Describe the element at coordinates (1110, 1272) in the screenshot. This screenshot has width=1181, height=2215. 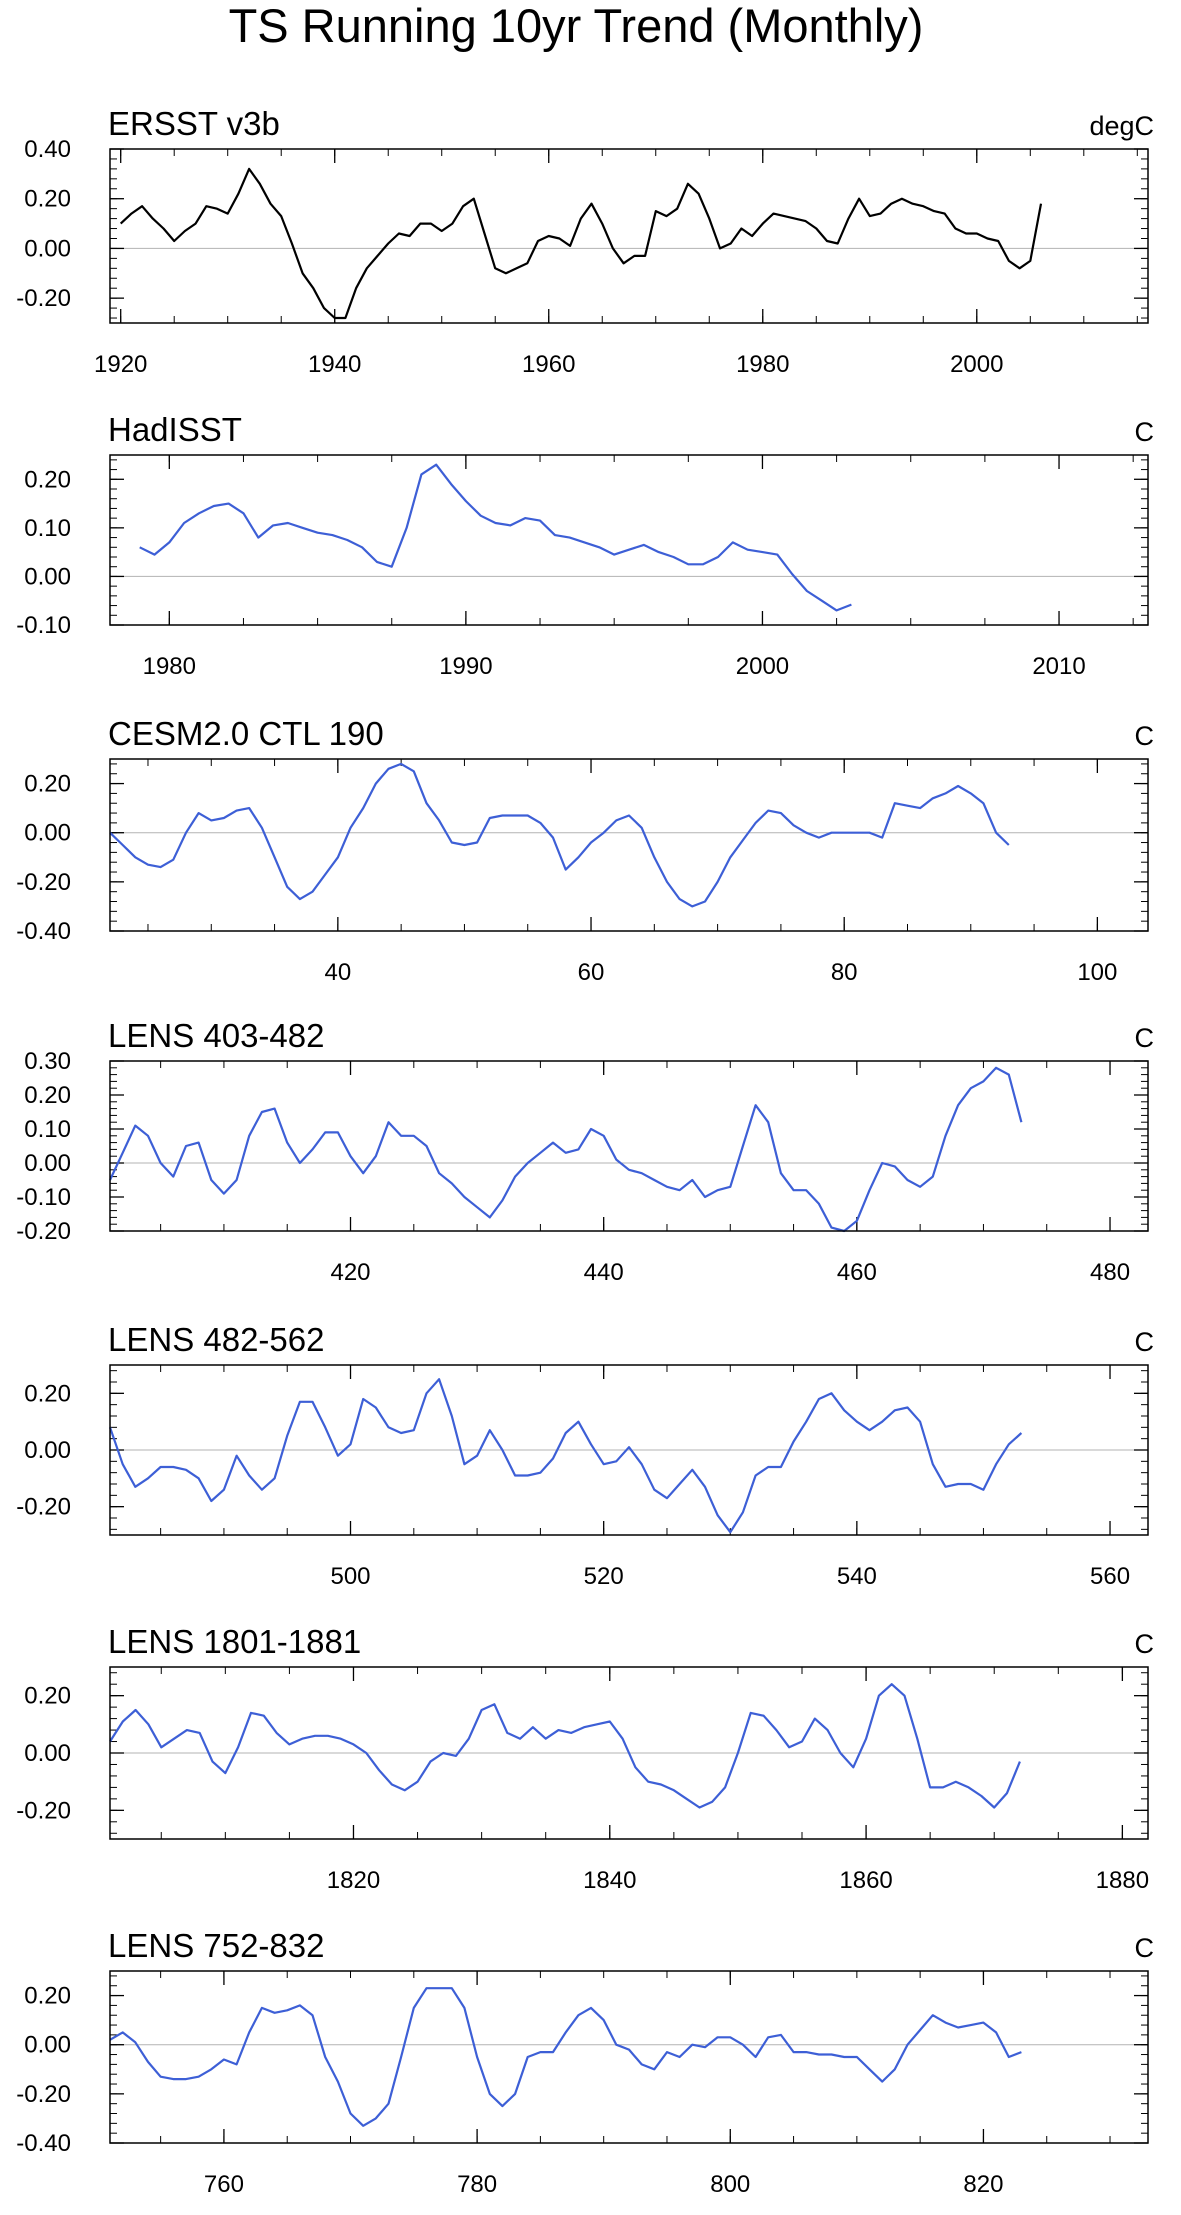
I see `x-tick-label: 480` at that location.